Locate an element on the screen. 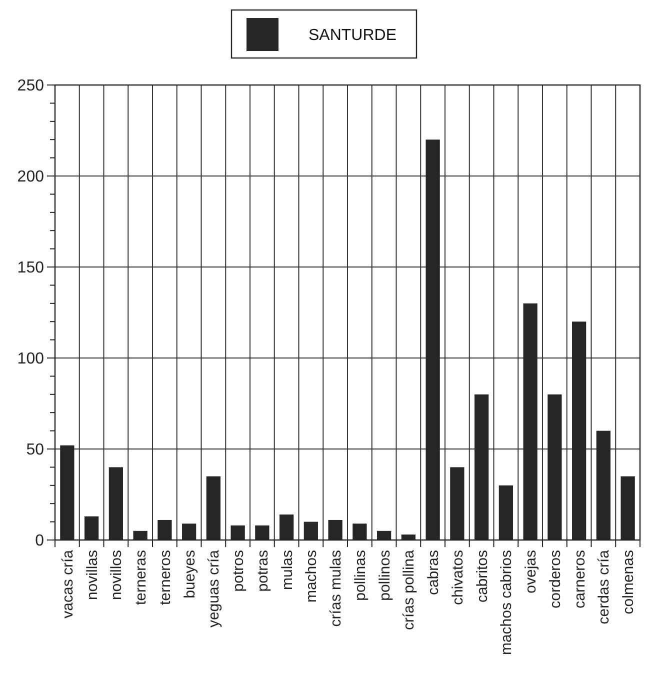 Image resolution: width=648 pixels, height=688 pixels. x-tick-label: potras is located at coordinates (263, 571).